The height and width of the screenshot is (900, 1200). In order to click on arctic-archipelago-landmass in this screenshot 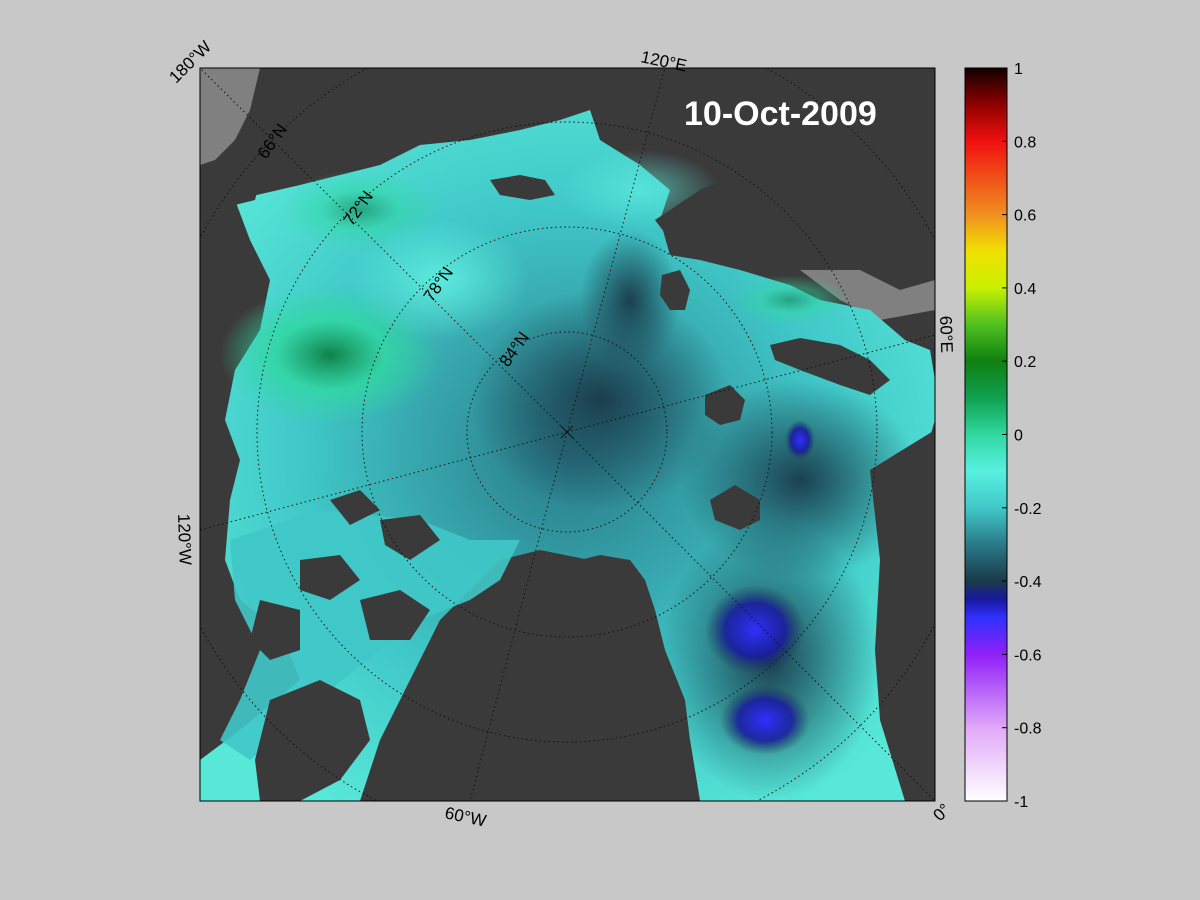, I will do `click(345, 575)`.